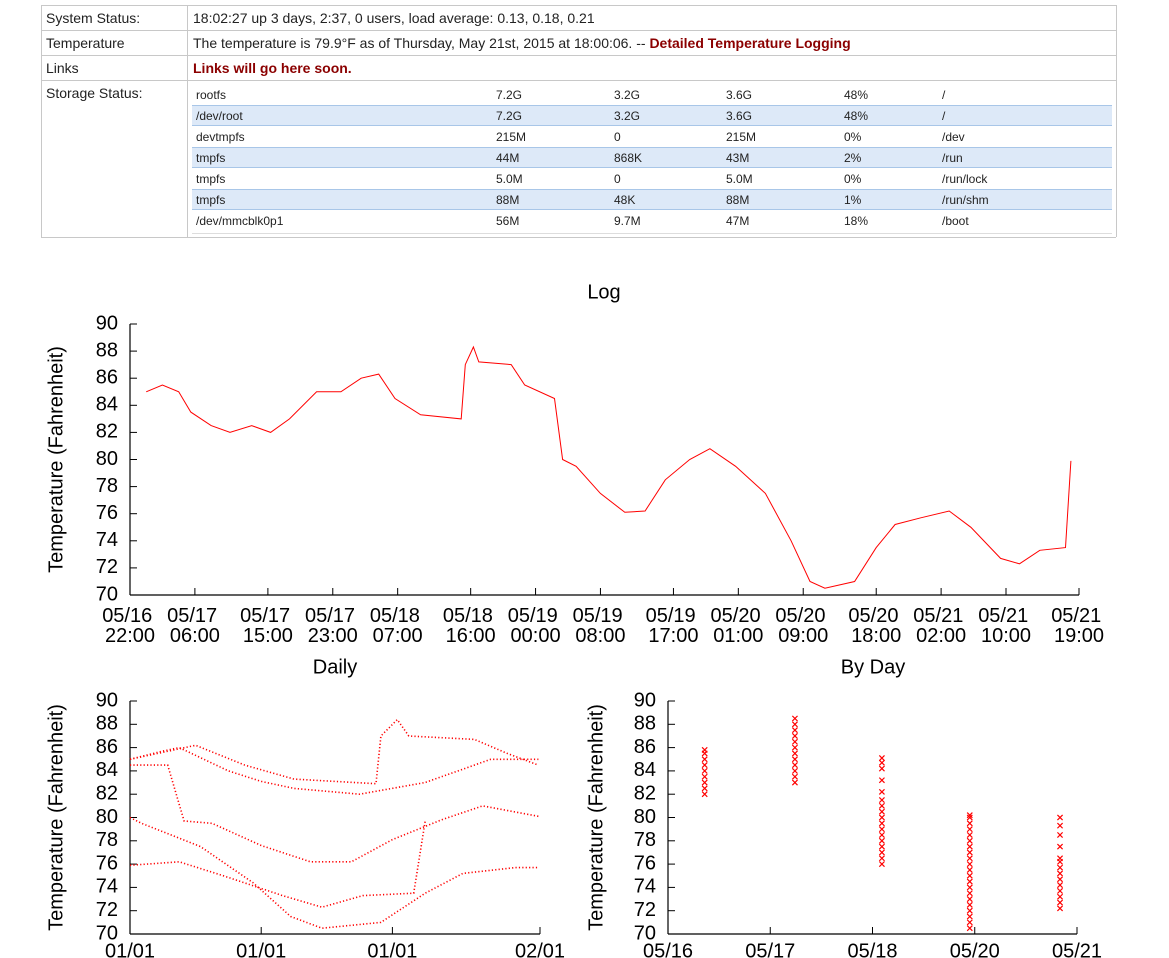  What do you see at coordinates (738, 200) in the screenshot?
I see `storage-cell: 88M` at bounding box center [738, 200].